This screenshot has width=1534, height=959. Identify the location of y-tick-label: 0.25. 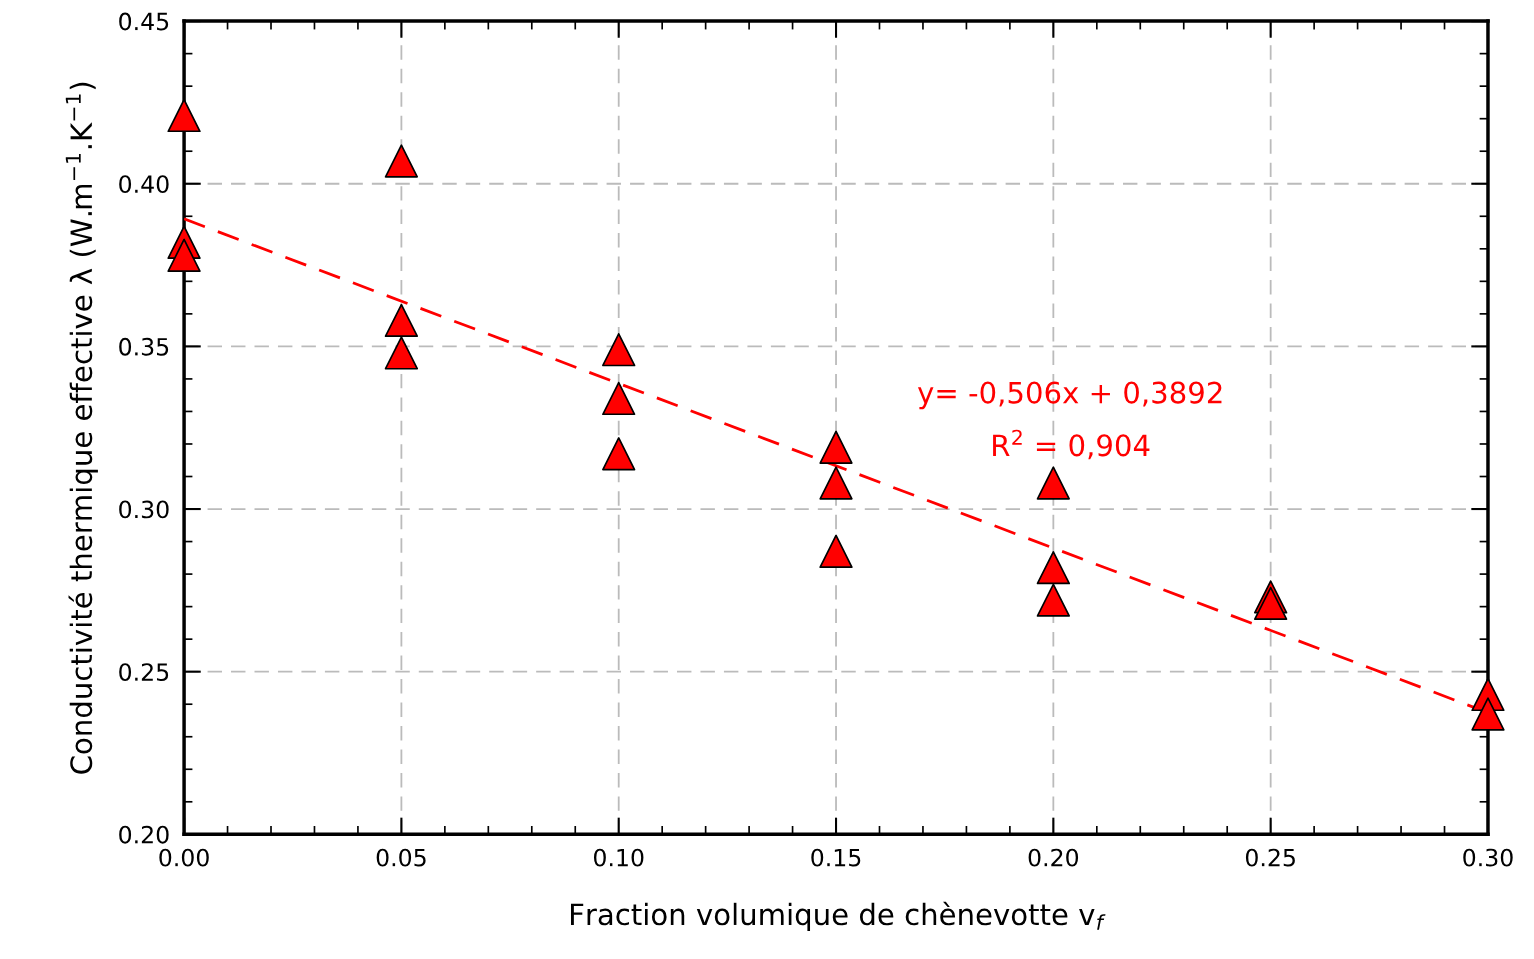
(144, 672).